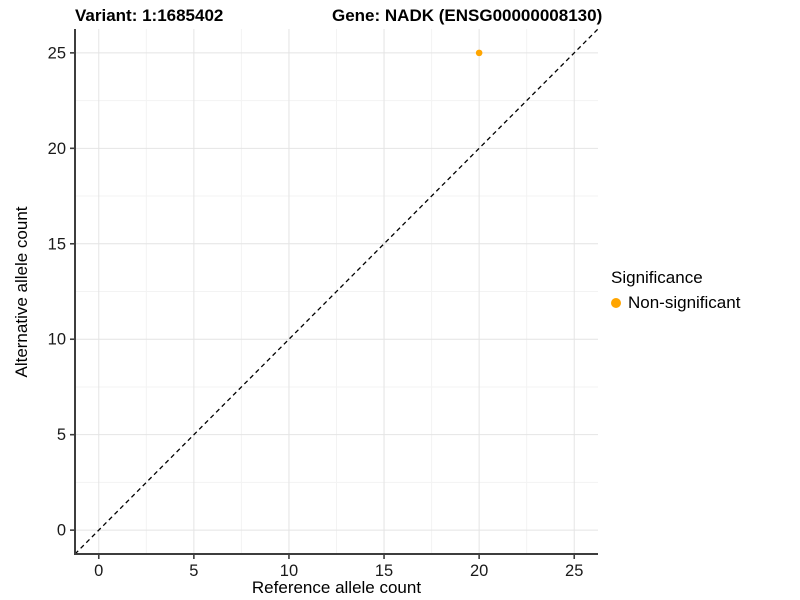 The image size is (800, 600). I want to click on y-tick-label: 20, so click(57, 149).